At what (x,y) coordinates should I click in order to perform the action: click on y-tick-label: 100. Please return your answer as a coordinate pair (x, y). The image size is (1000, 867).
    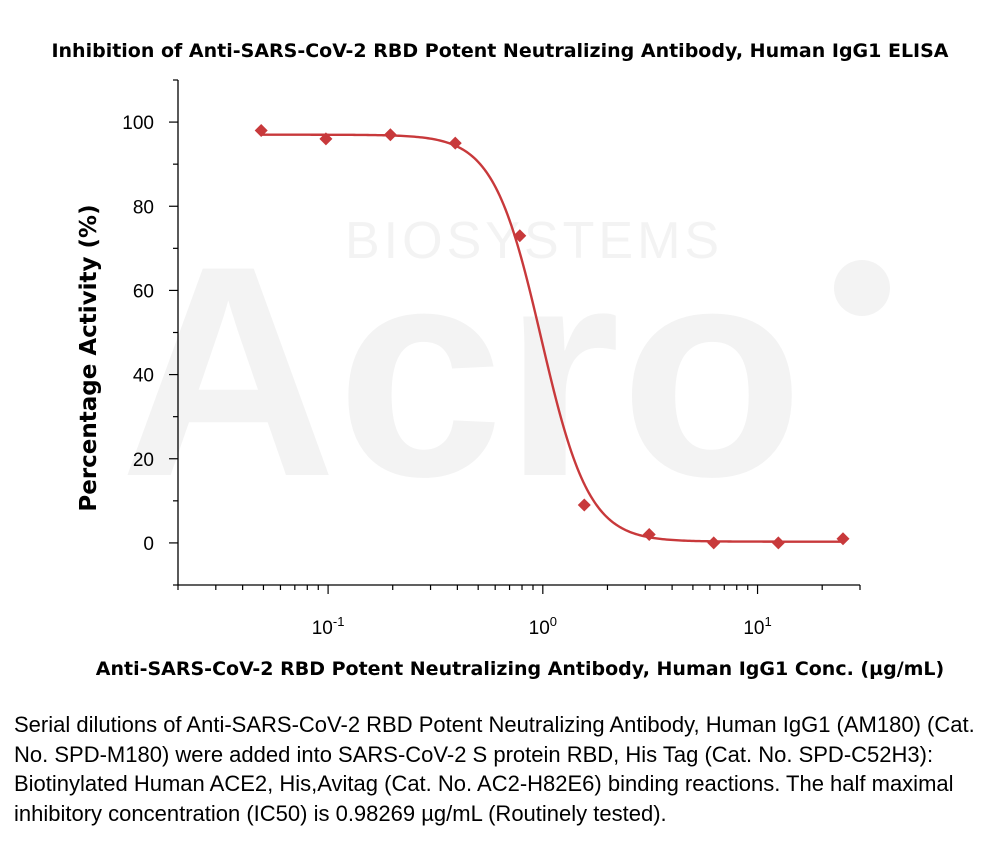
    Looking at the image, I should click on (138, 123).